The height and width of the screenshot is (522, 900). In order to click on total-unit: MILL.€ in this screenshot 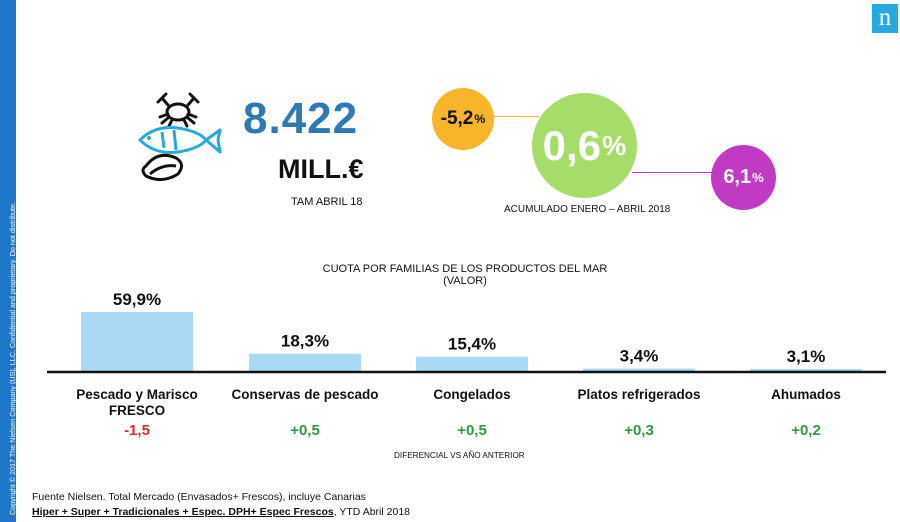, I will do `click(321, 169)`.